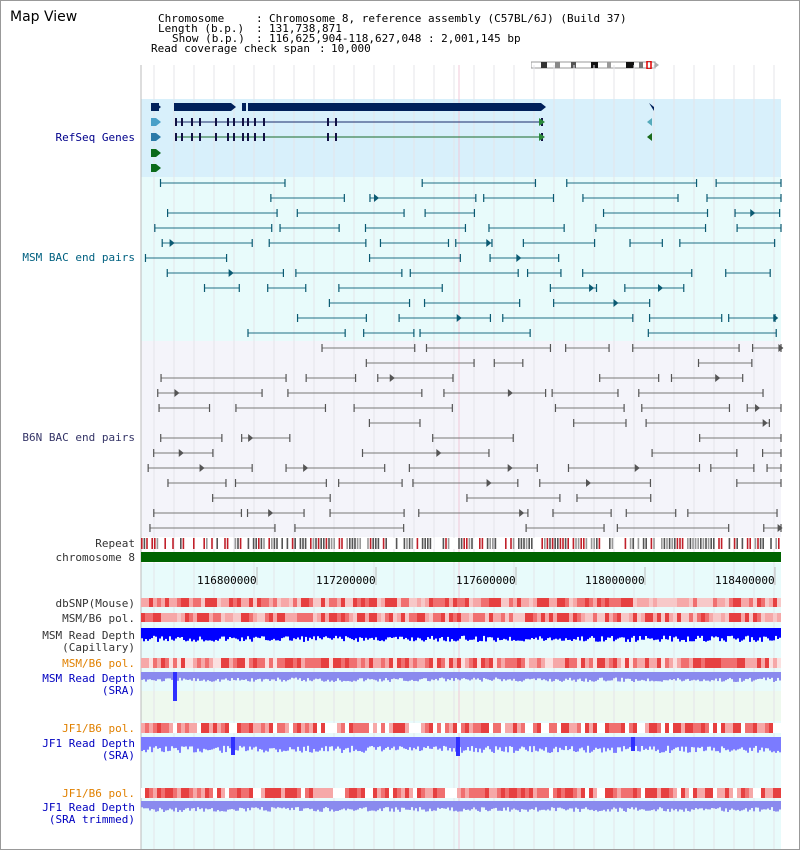  What do you see at coordinates (95, 557) in the screenshot?
I see `track-label-chromosome: chromosome 8` at bounding box center [95, 557].